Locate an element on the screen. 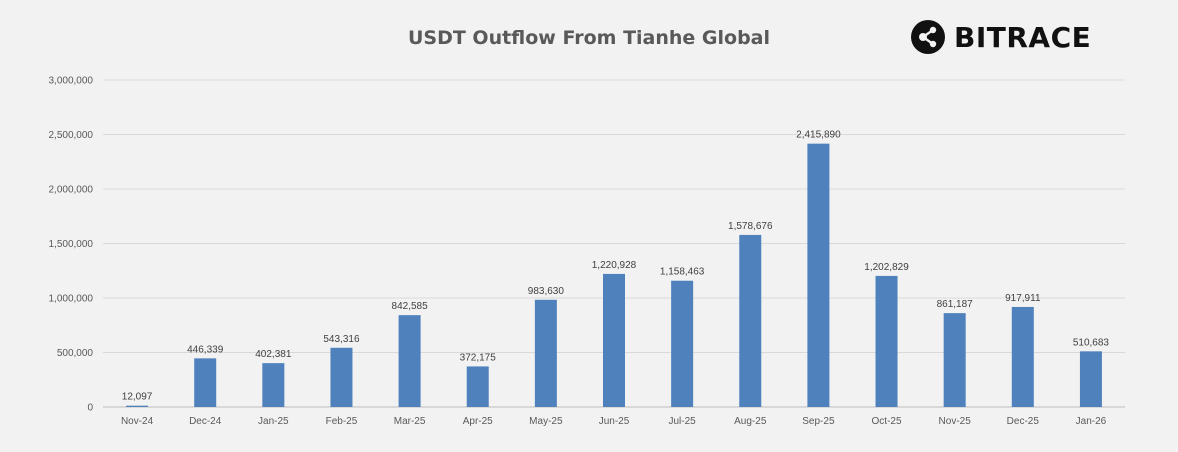 Image resolution: width=1178 pixels, height=452 pixels. x-tick-label: Dec-24 is located at coordinates (205, 421).